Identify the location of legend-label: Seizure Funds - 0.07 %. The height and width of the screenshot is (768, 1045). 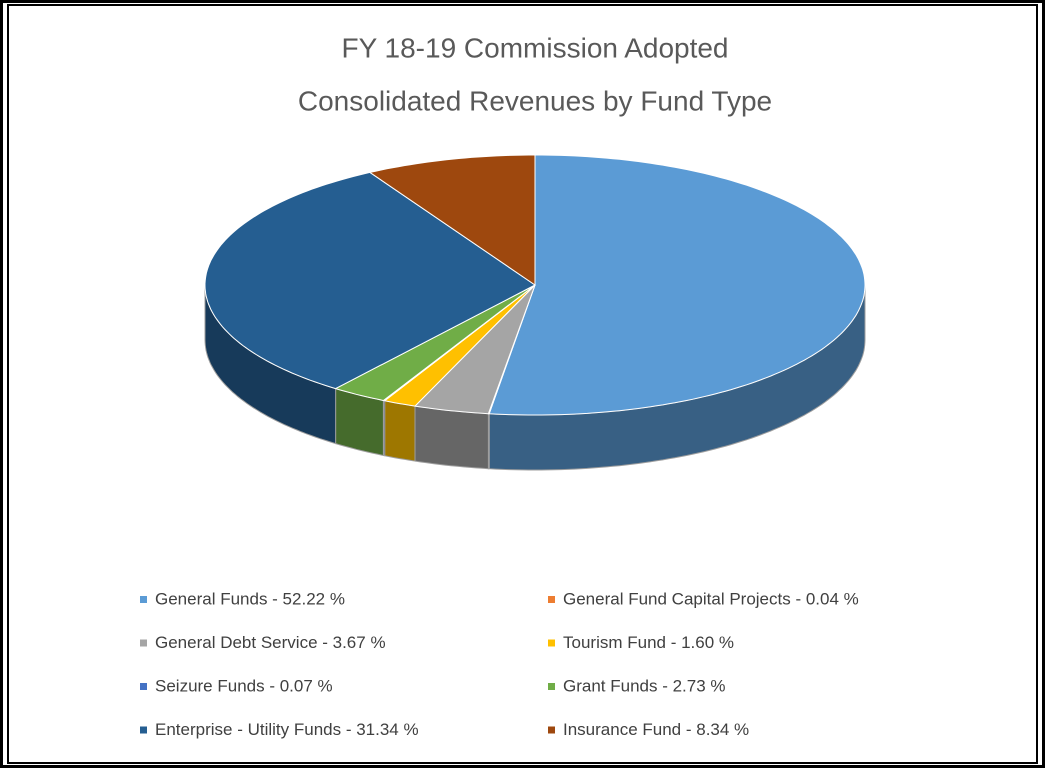
(244, 685).